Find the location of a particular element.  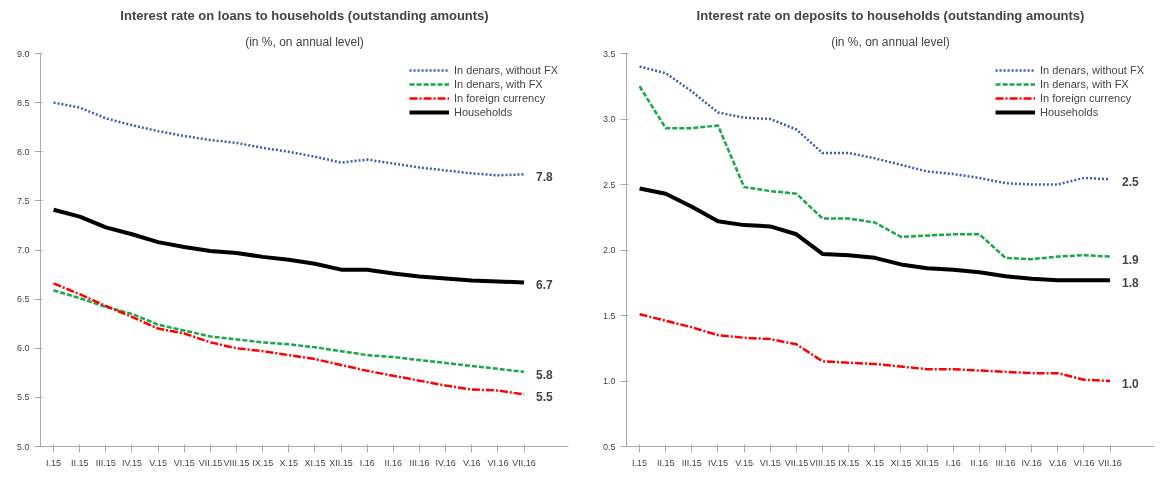

y-tick-label: 9.0 is located at coordinates (23, 53).